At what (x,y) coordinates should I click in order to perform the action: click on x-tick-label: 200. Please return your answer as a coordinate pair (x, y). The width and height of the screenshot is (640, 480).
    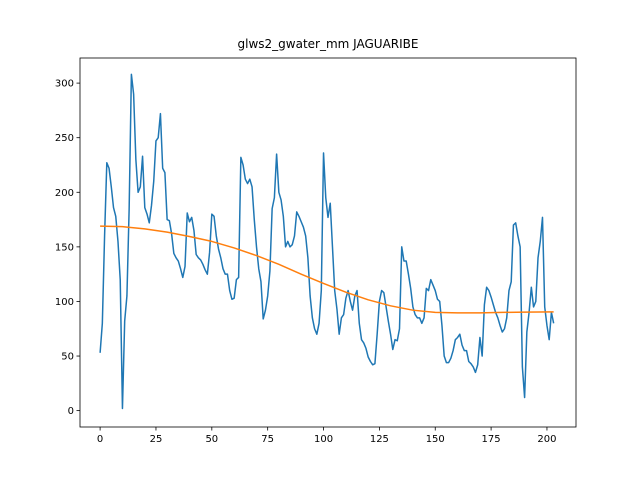
    Looking at the image, I should click on (546, 439).